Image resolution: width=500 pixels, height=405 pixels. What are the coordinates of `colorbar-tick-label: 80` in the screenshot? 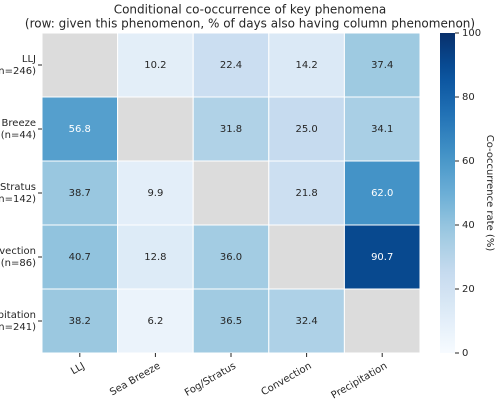 It's located at (468, 97).